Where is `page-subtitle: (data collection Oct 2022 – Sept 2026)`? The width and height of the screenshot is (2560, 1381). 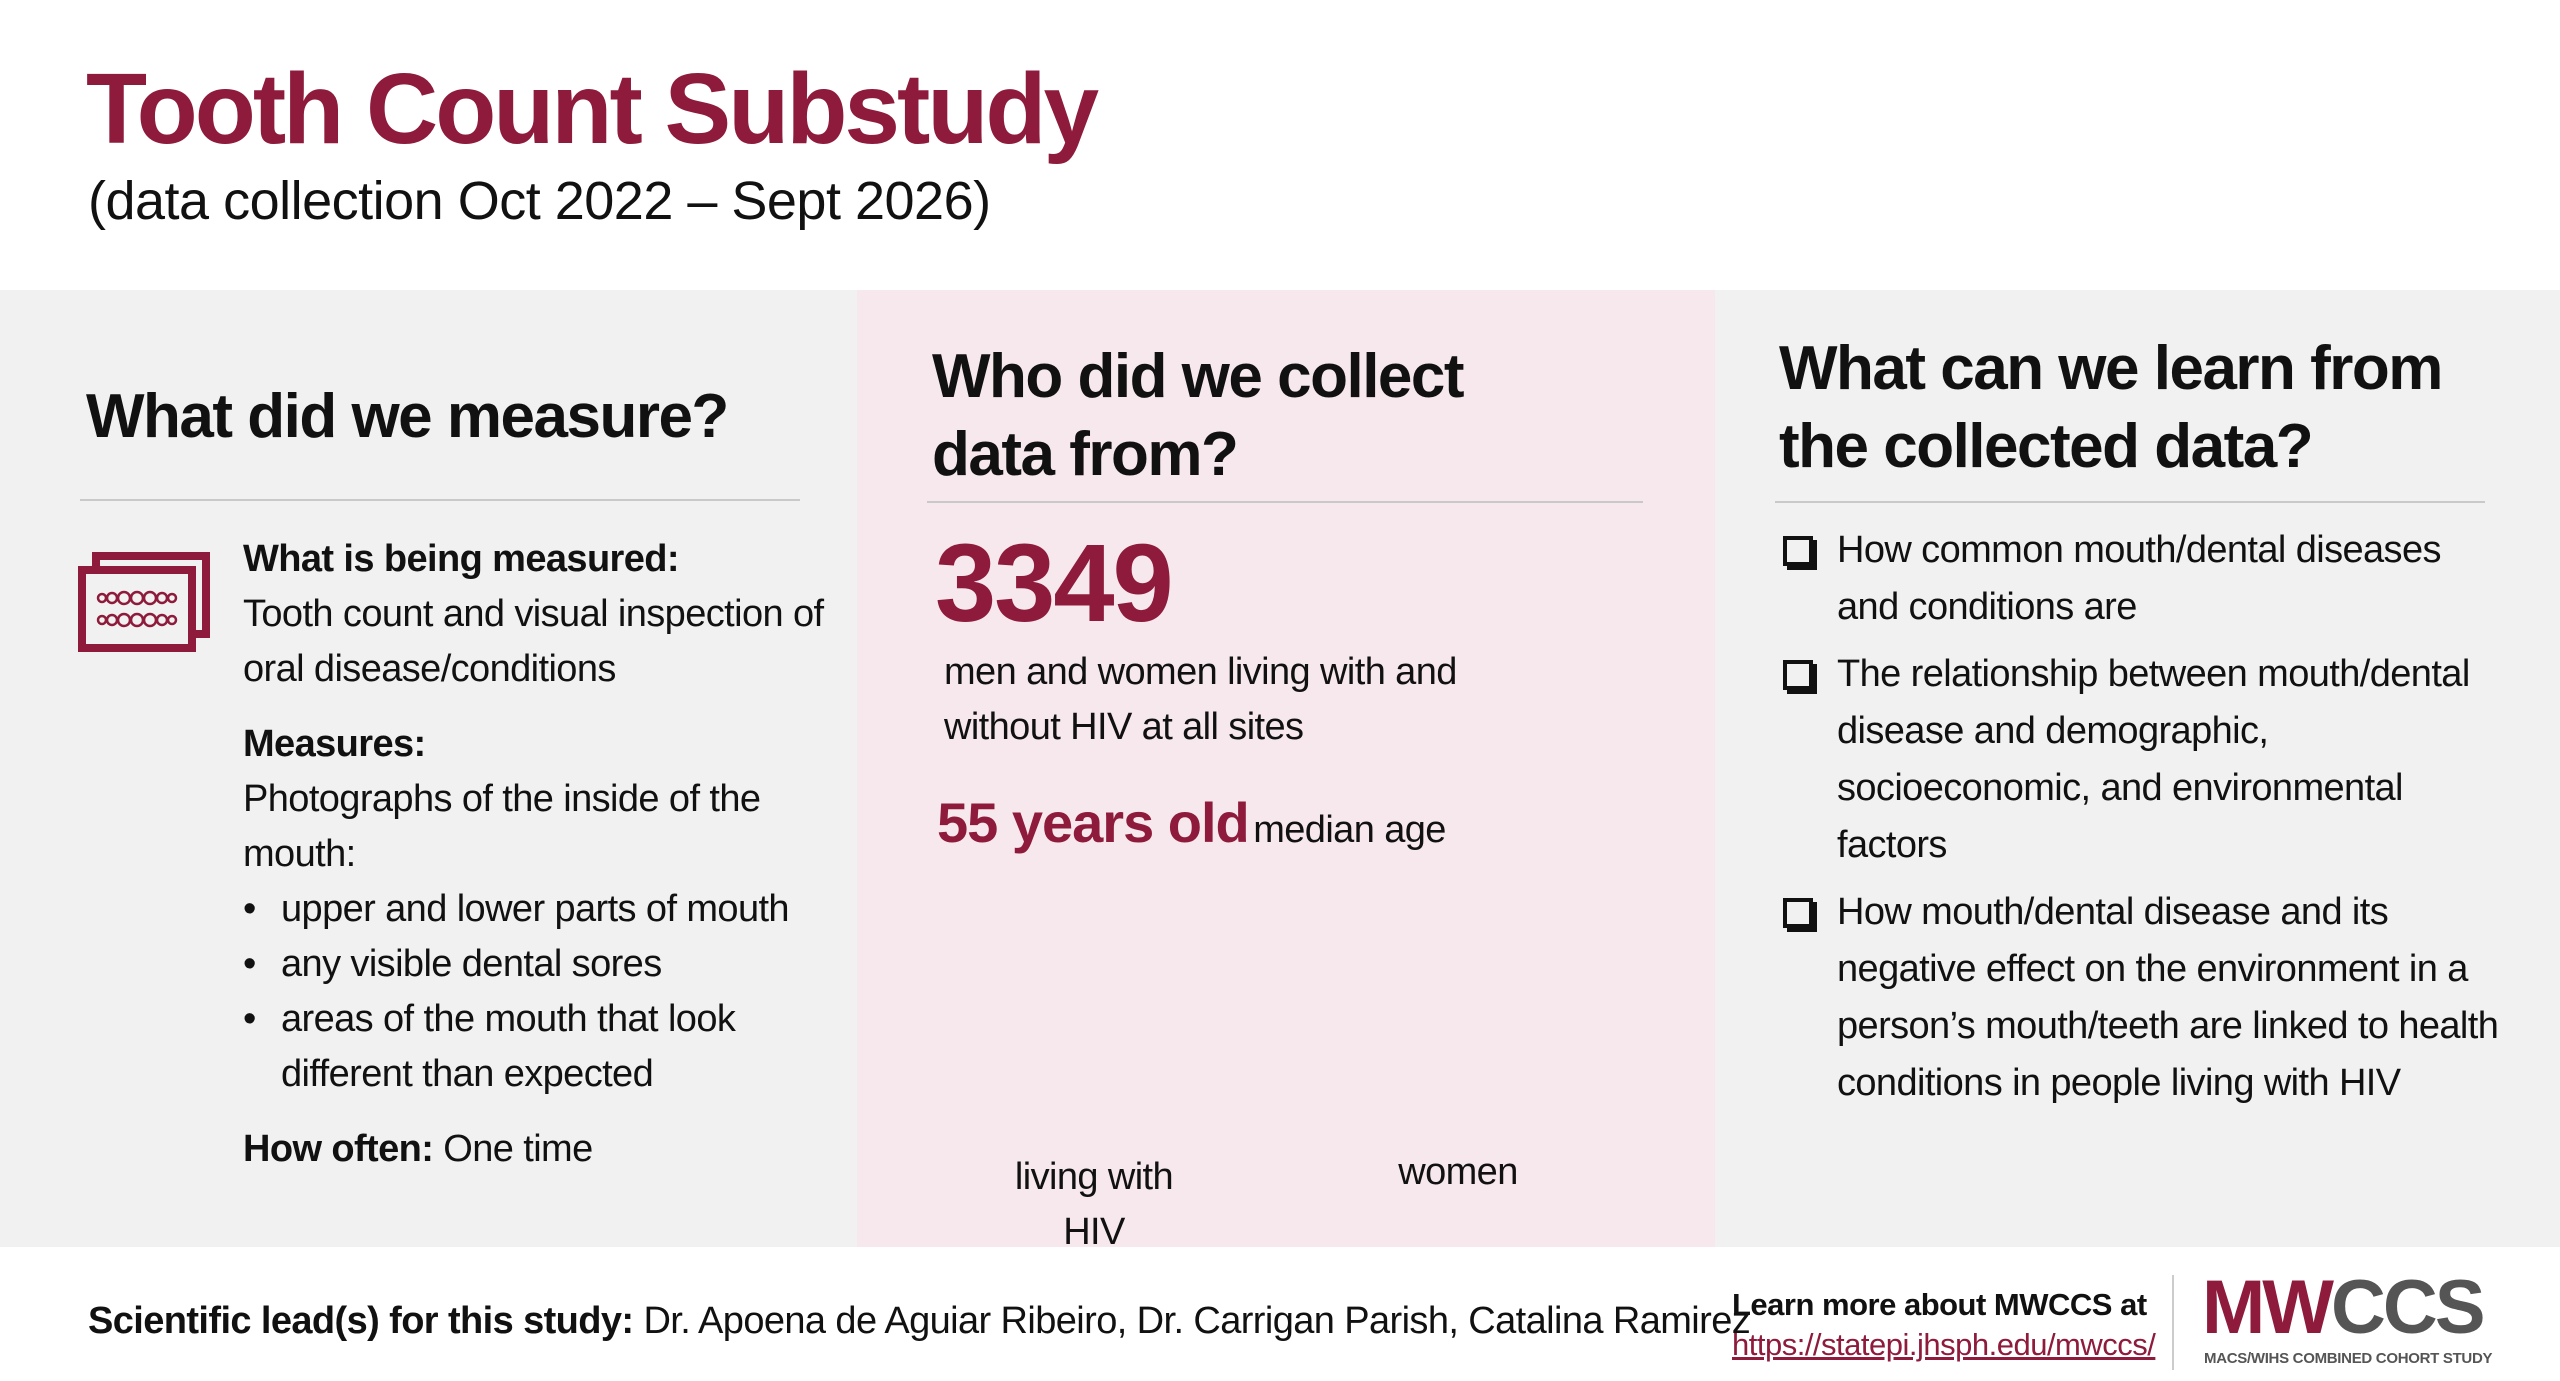
page-subtitle: (data collection Oct 2022 – Sept 2026) is located at coordinates (539, 201).